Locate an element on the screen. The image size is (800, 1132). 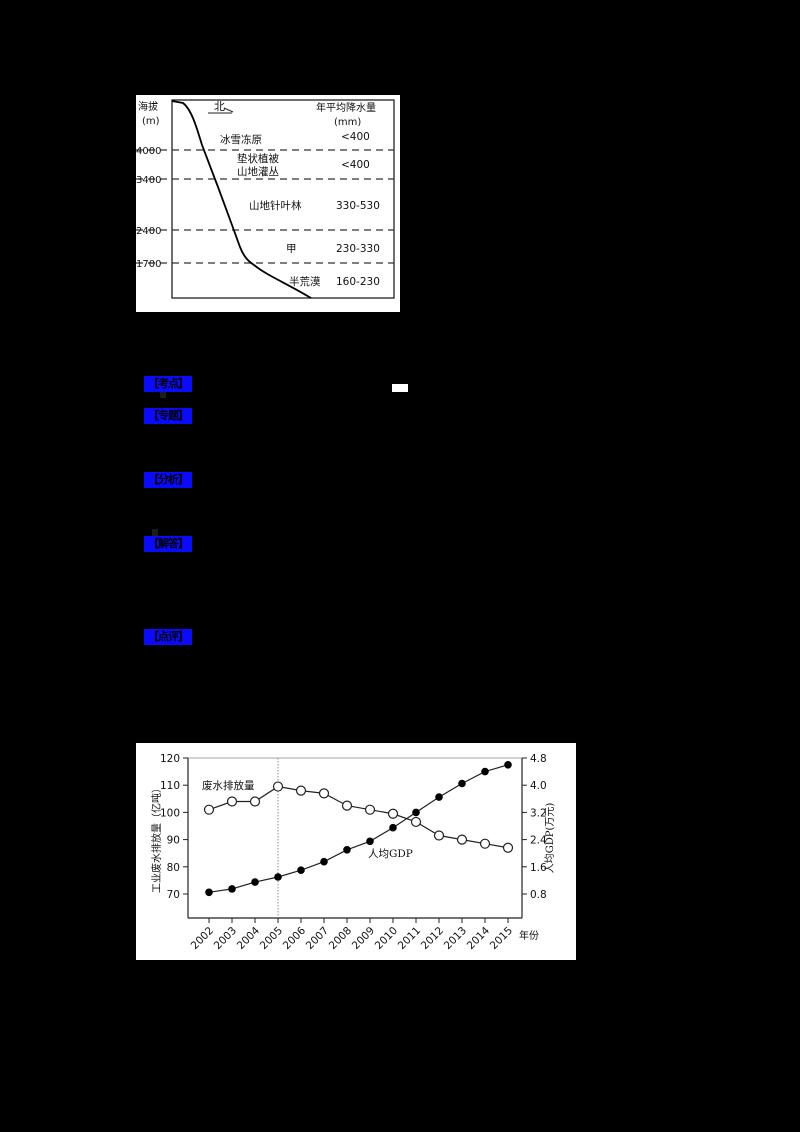
x-tick: 2012 is located at coordinates (432, 938).